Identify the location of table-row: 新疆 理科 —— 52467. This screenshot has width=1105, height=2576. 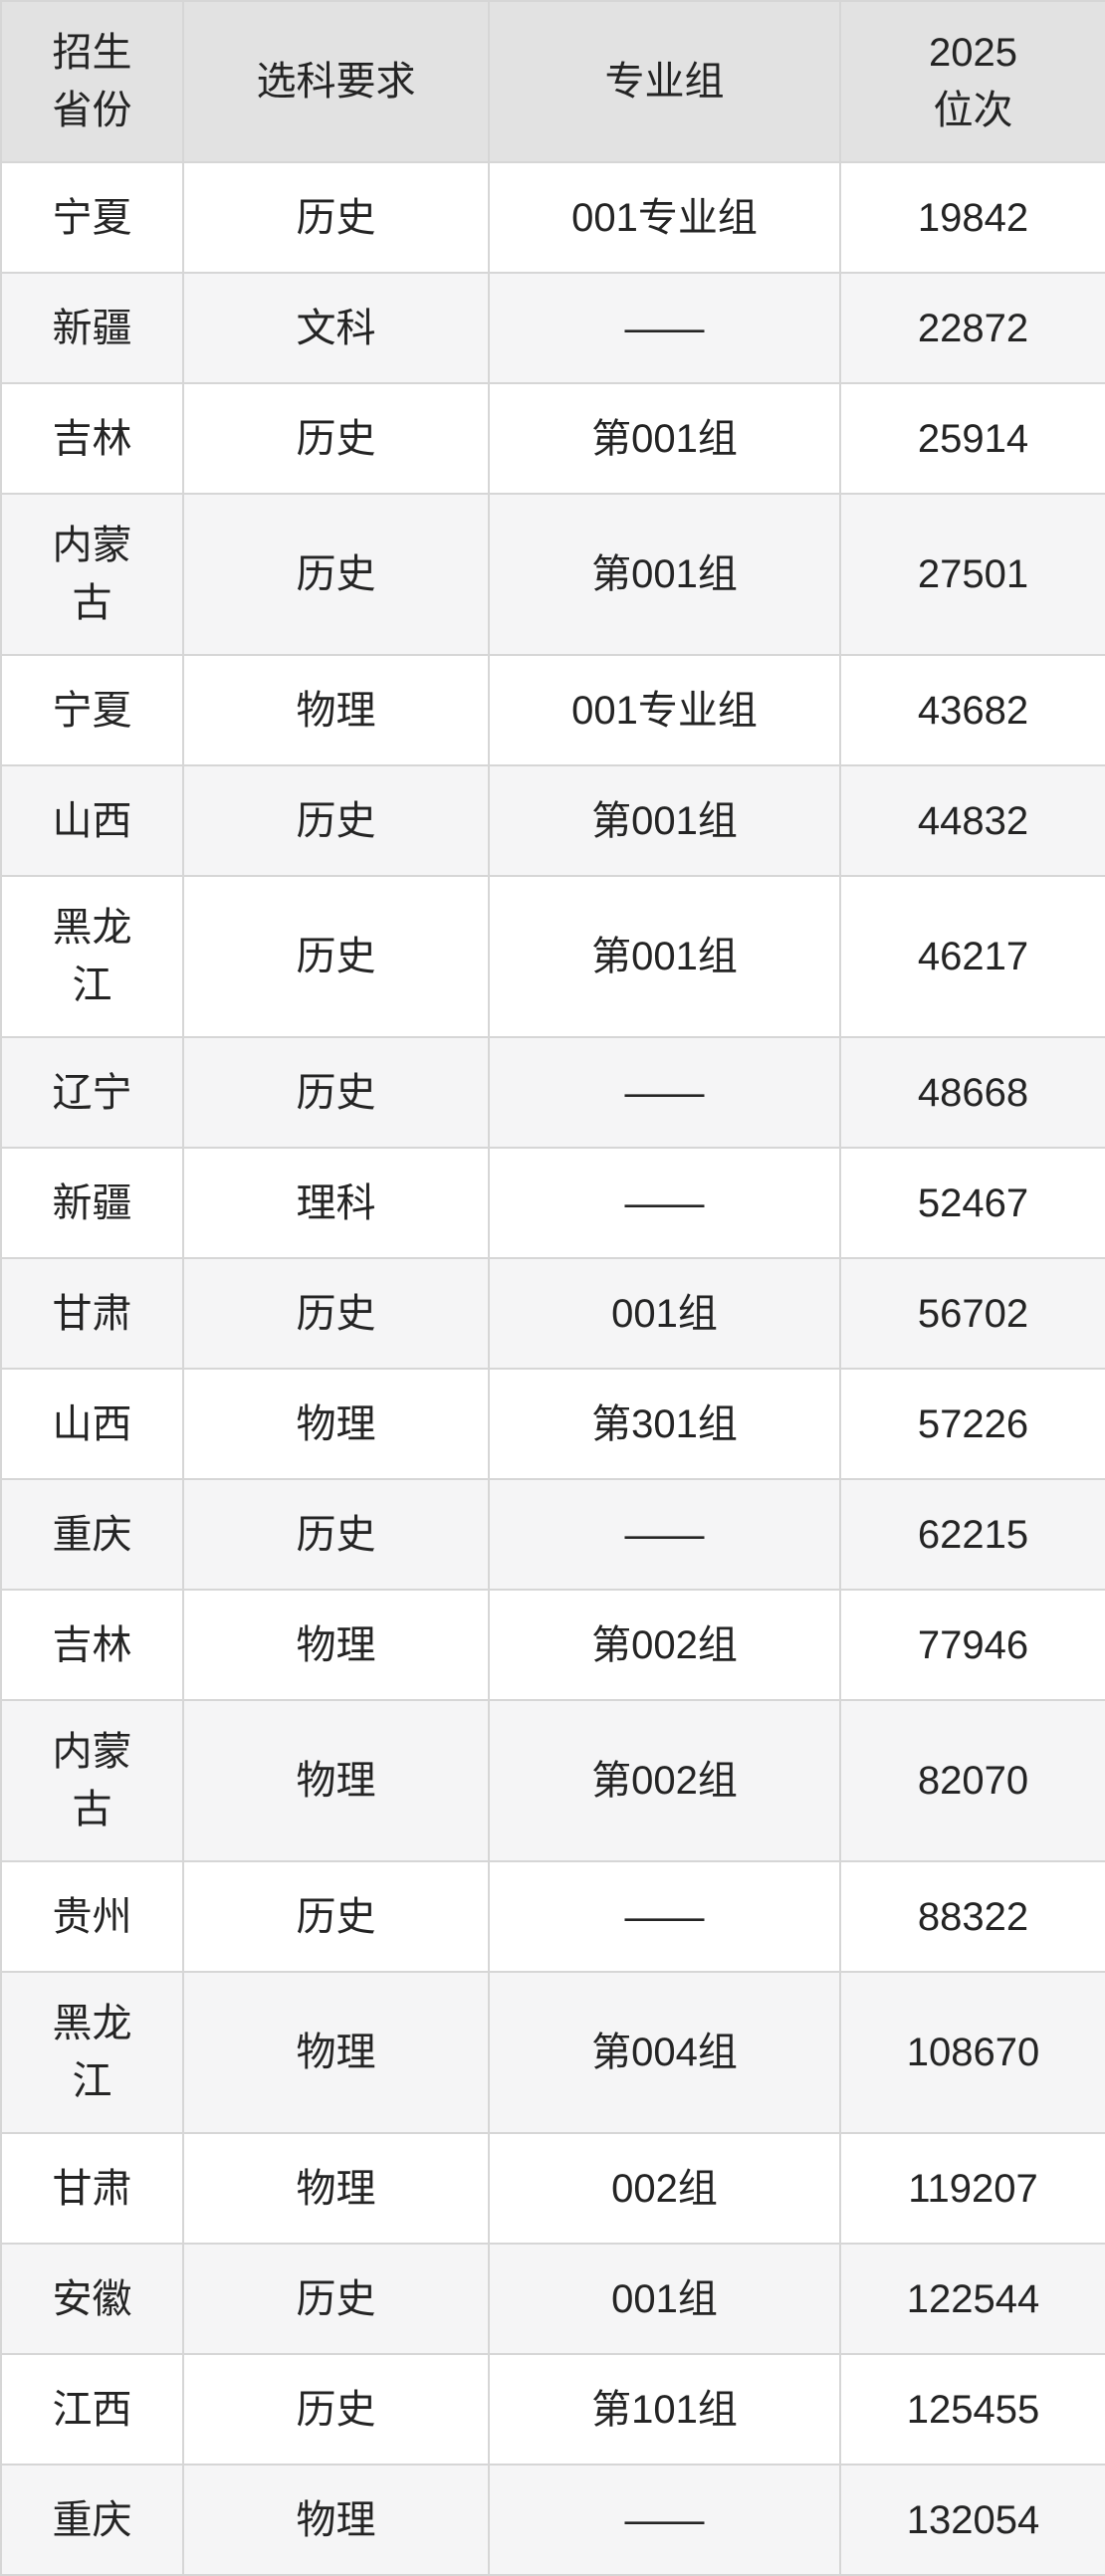
(552, 1203).